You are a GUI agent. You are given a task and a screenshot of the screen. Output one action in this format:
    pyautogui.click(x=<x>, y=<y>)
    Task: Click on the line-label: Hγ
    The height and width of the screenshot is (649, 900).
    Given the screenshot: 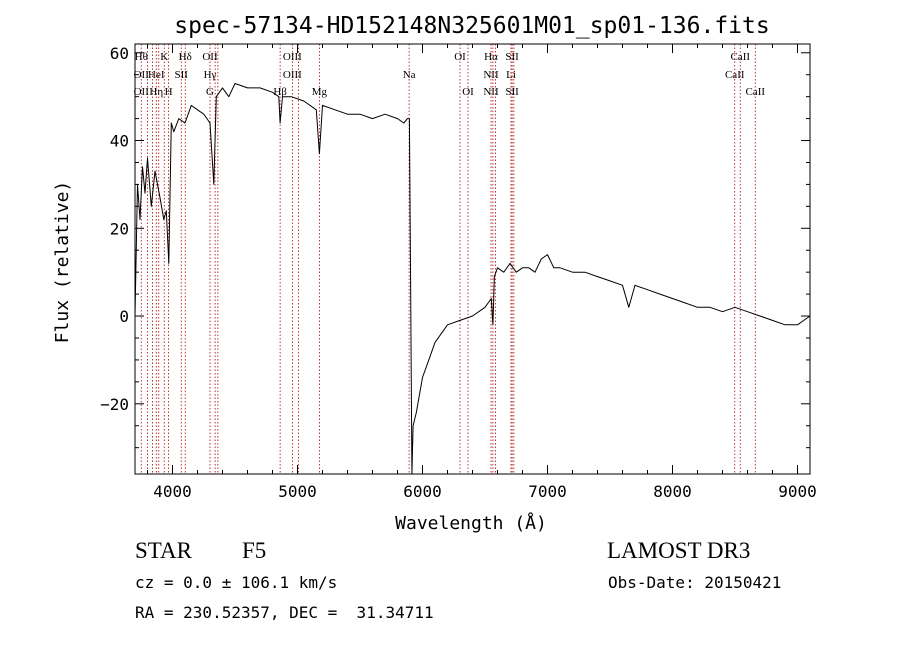 What is the action you would take?
    pyautogui.click(x=210, y=75)
    